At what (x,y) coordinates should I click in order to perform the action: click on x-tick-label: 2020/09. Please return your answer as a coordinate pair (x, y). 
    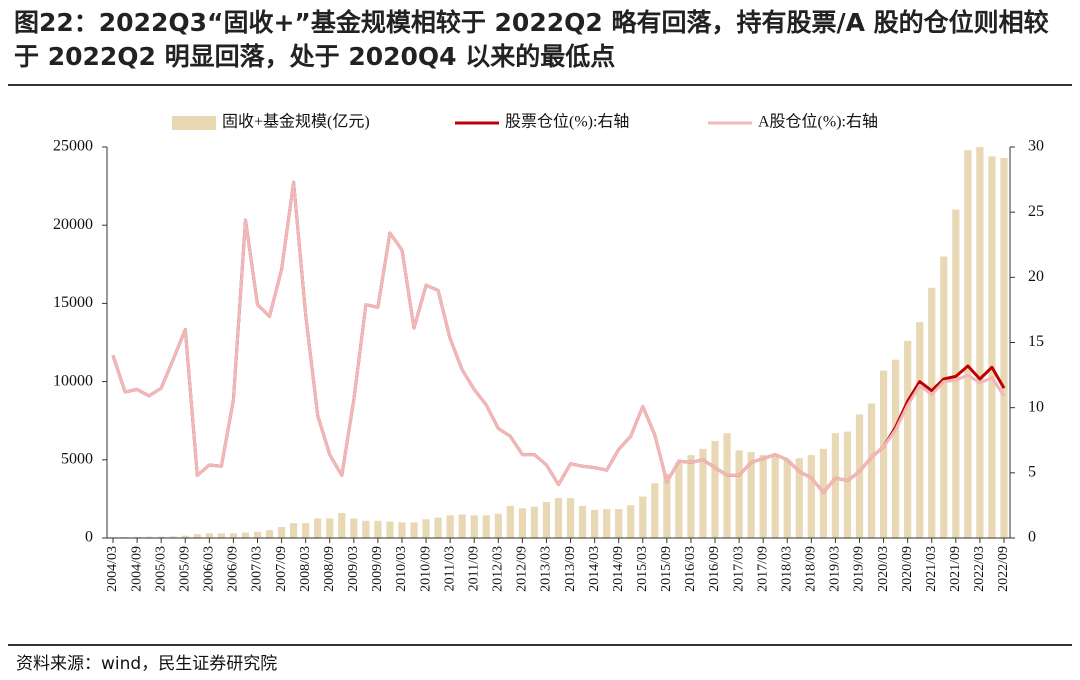
    Looking at the image, I should click on (907, 569).